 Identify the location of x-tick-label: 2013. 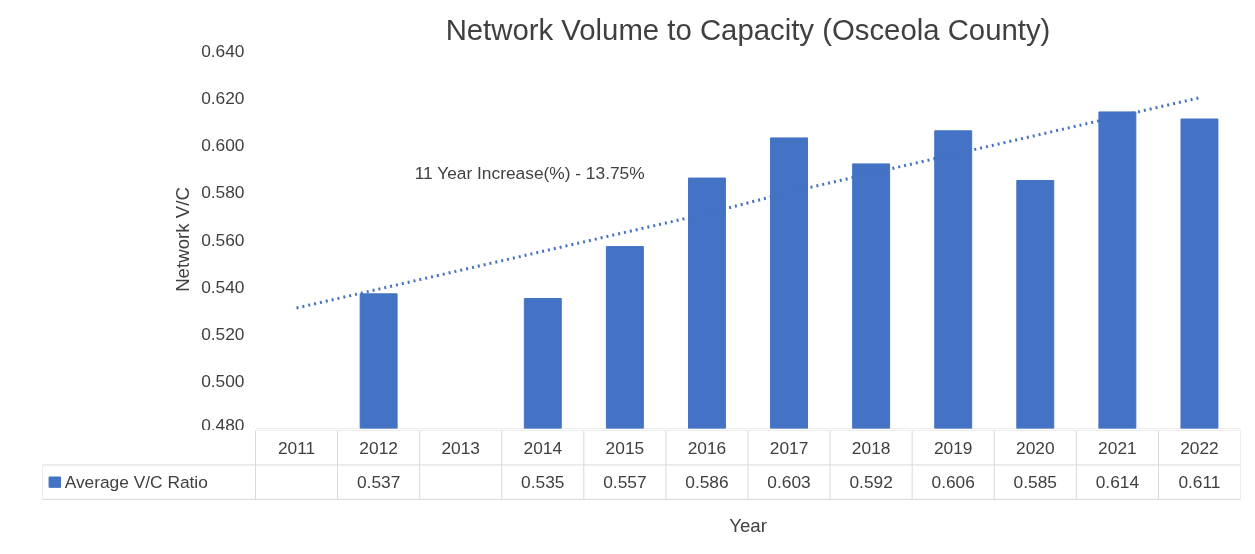
(460, 447).